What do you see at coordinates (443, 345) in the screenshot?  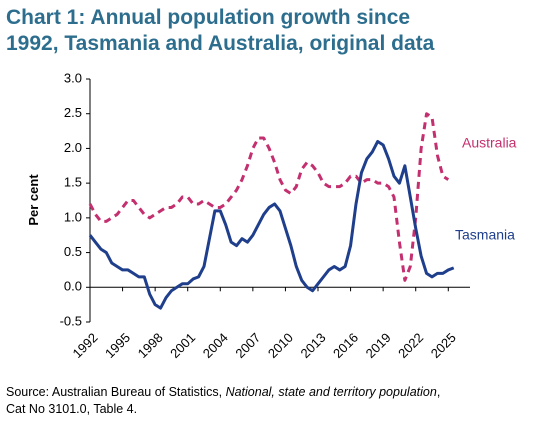 I see `x-tick-label: 2025` at bounding box center [443, 345].